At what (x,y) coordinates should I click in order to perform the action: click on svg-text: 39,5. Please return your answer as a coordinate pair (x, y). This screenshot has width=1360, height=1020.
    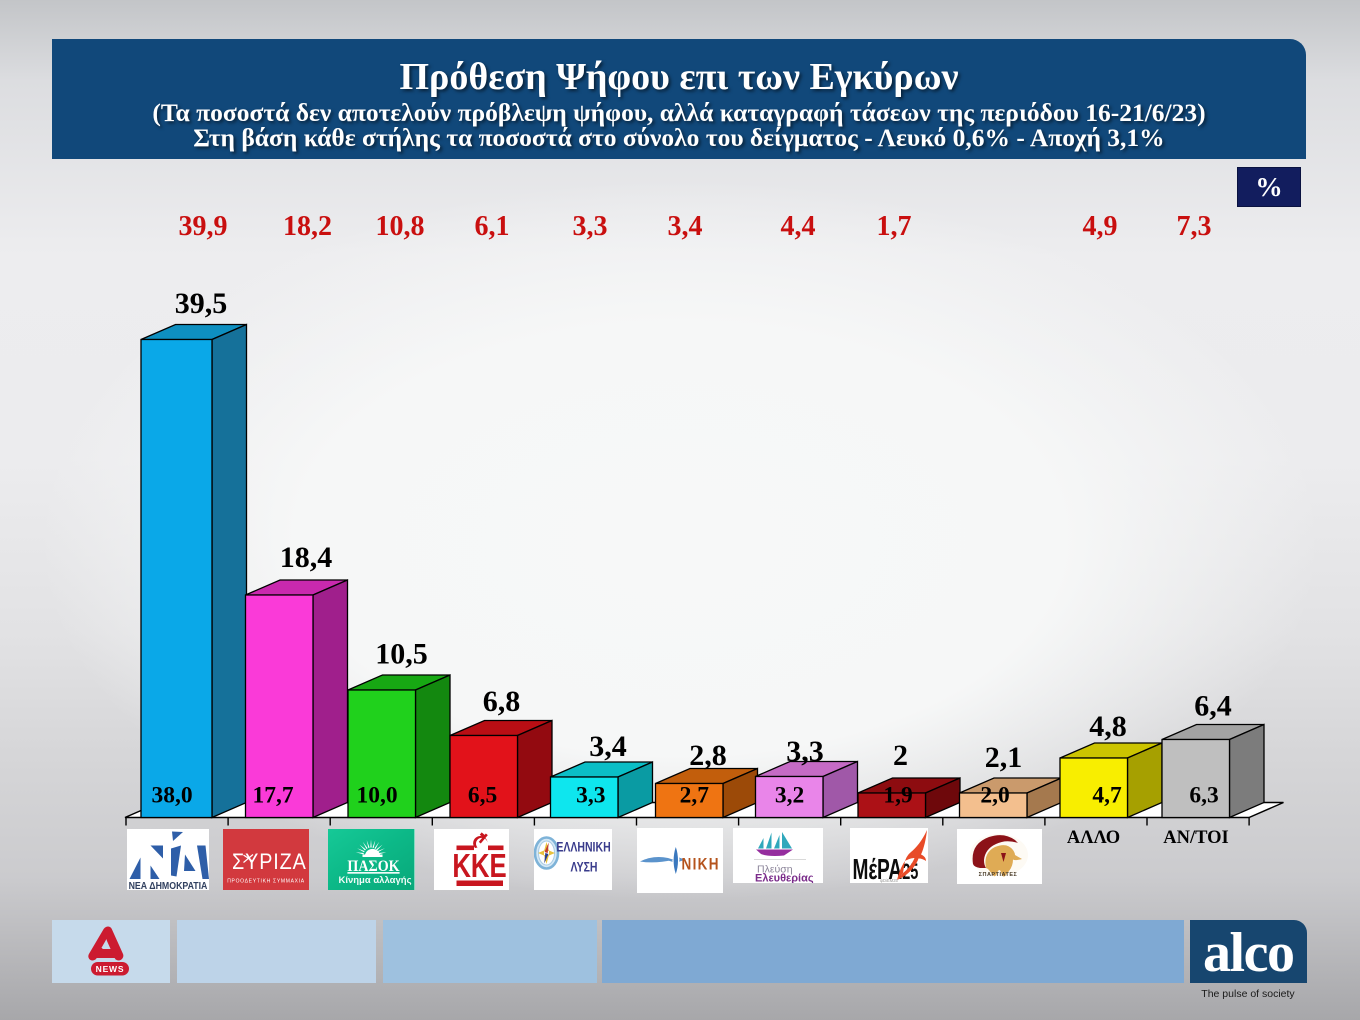
    Looking at the image, I should click on (201, 303).